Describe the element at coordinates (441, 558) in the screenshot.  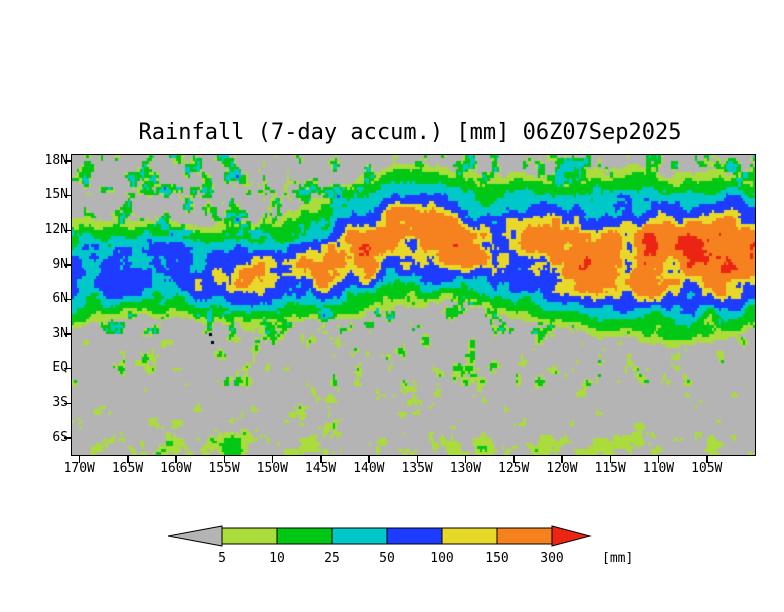
I see `colorbar-tick-label: 100` at that location.